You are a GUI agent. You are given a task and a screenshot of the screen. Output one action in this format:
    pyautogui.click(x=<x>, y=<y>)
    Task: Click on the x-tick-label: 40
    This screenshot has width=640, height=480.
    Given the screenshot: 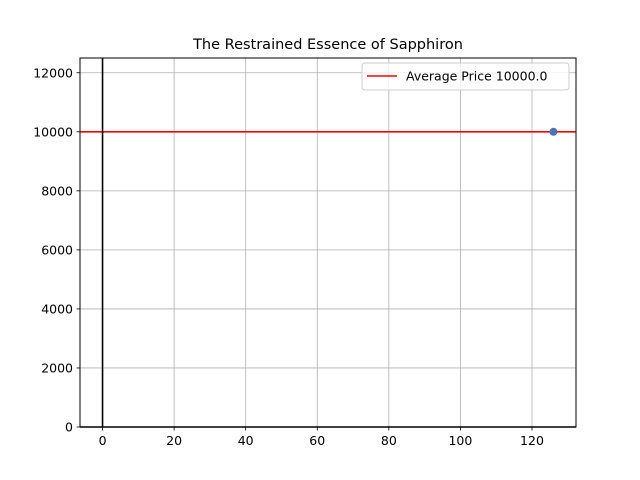 What is the action you would take?
    pyautogui.click(x=246, y=440)
    